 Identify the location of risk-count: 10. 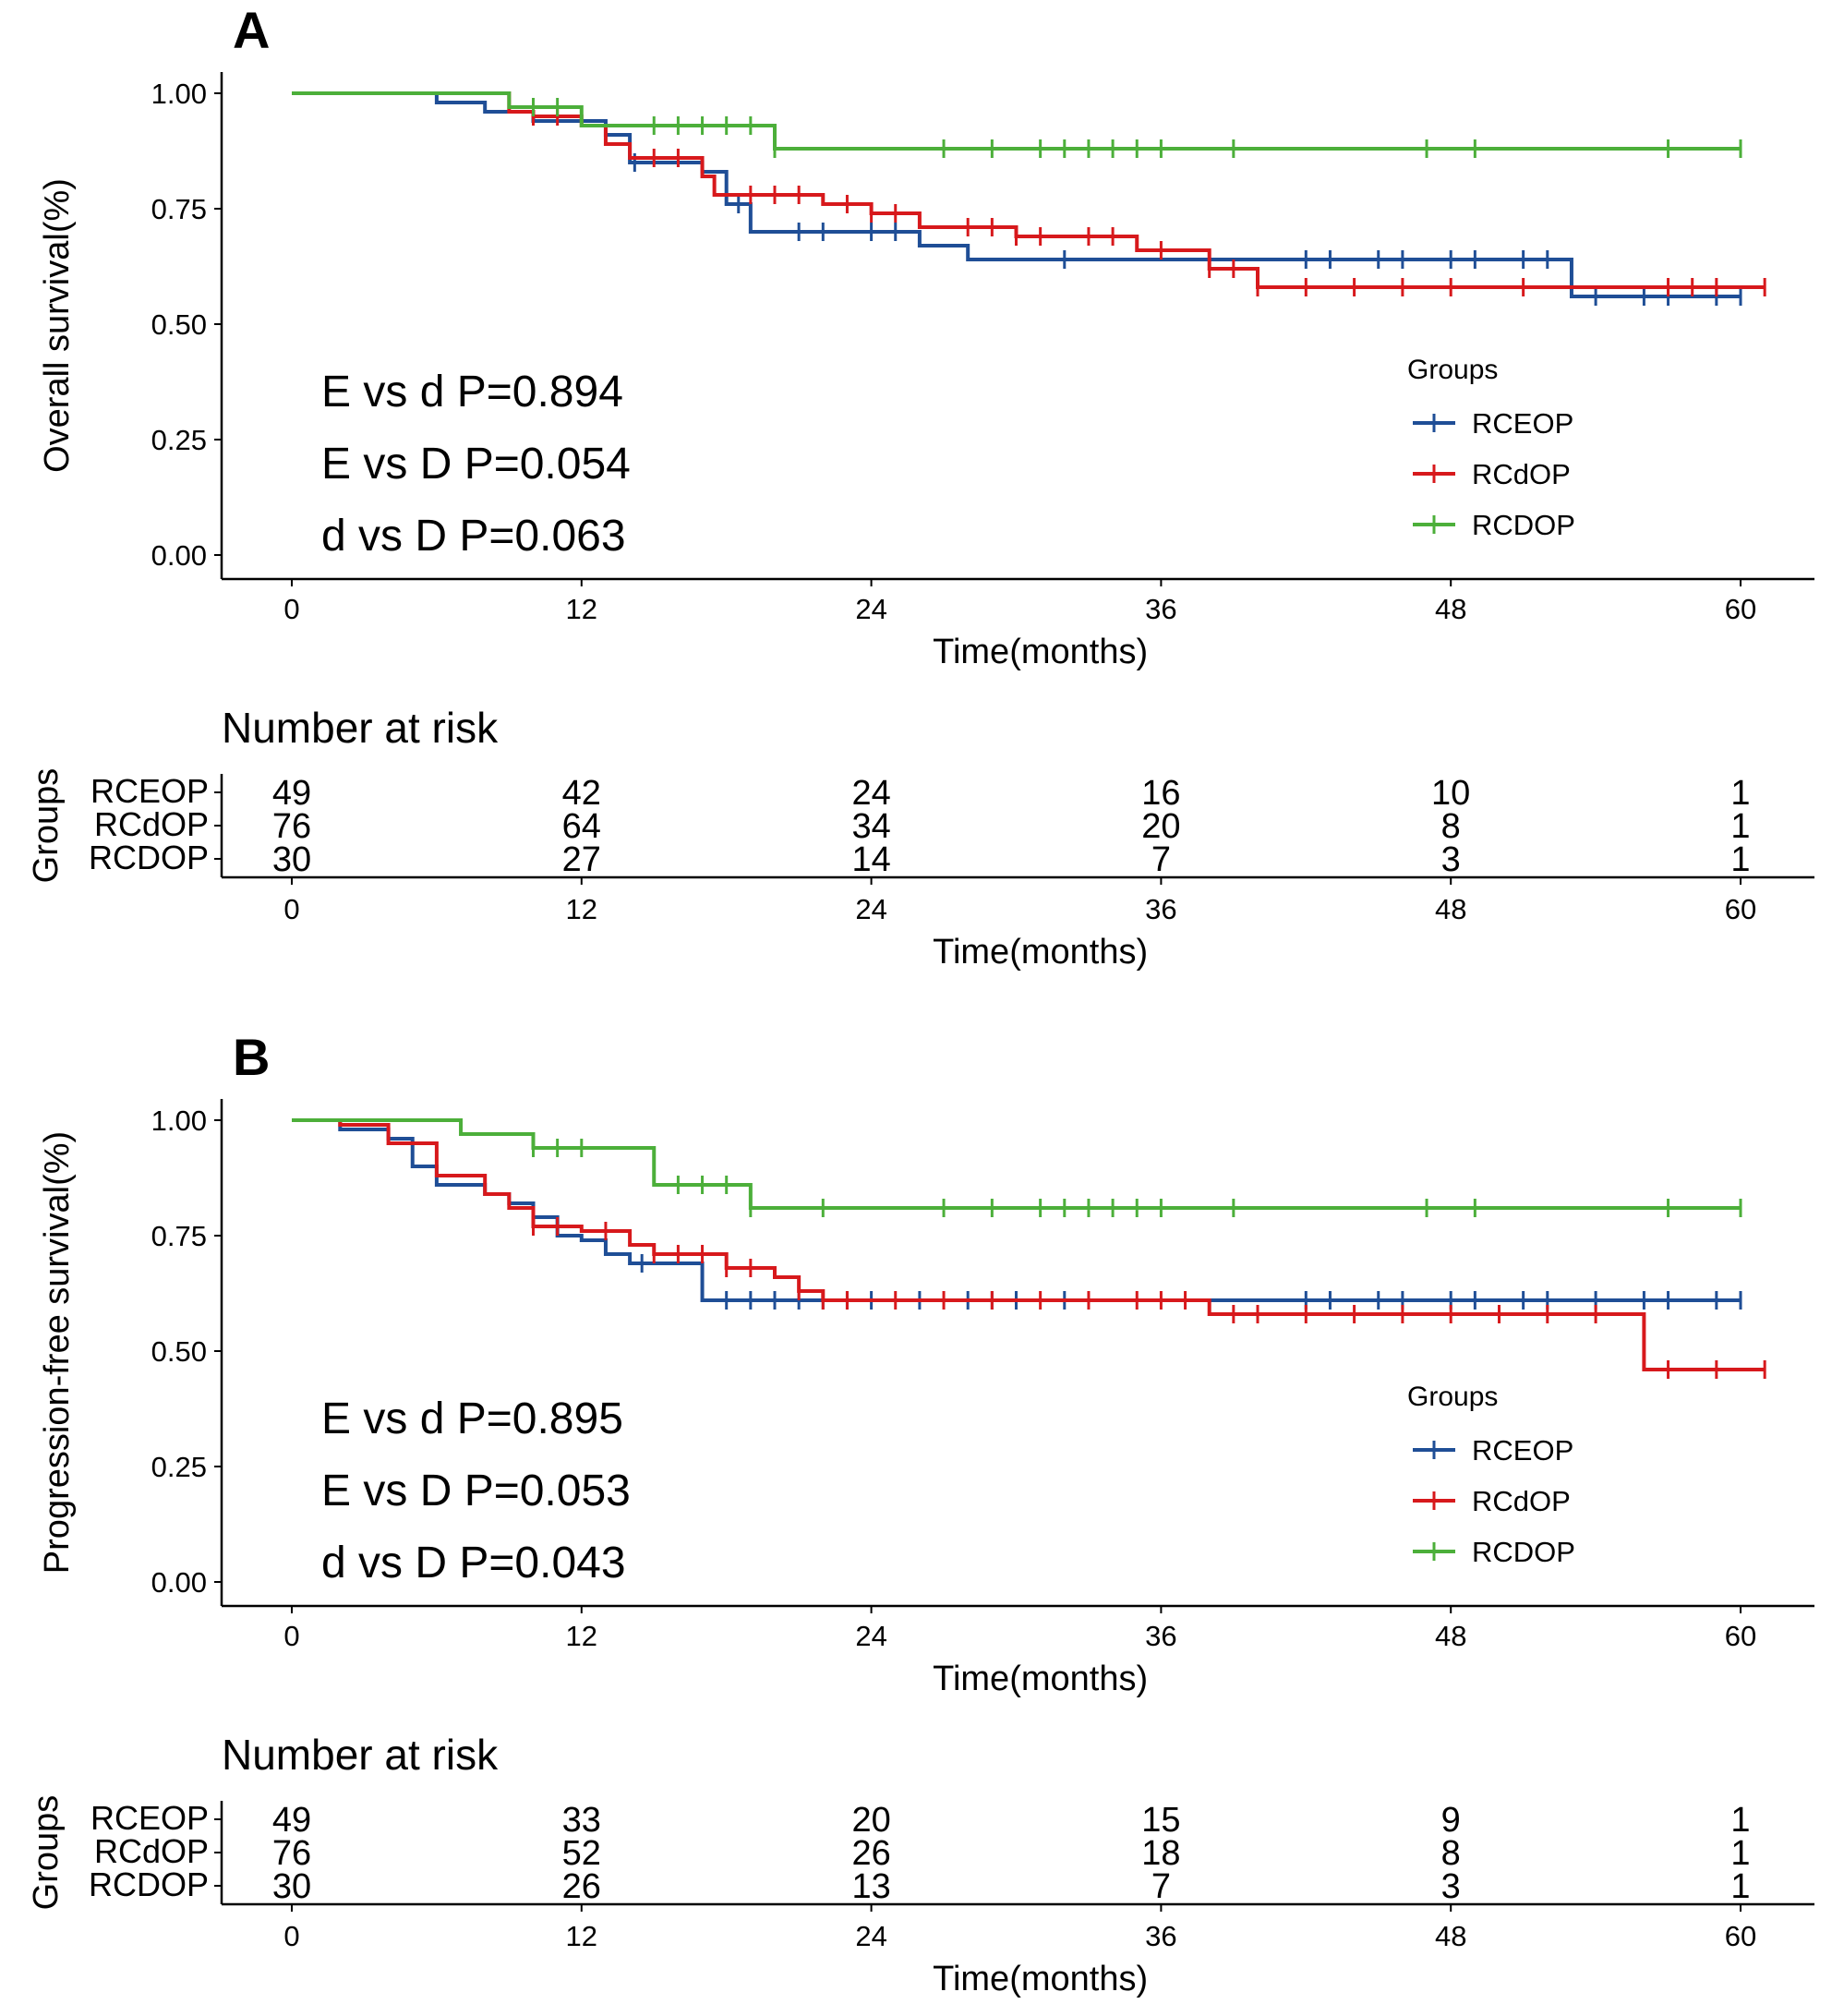
(1450, 794).